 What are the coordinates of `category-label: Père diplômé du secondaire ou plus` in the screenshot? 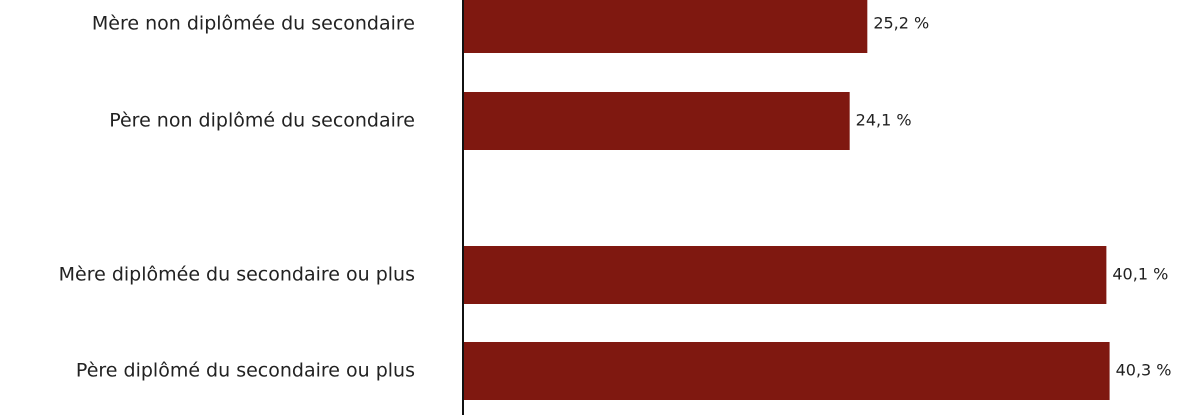 It's located at (245, 371).